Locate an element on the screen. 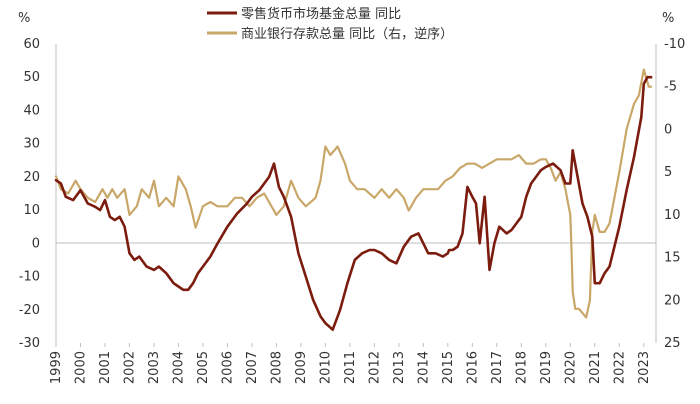 This screenshot has height=404, width=700. left-tick-label: 60 is located at coordinates (31, 44).